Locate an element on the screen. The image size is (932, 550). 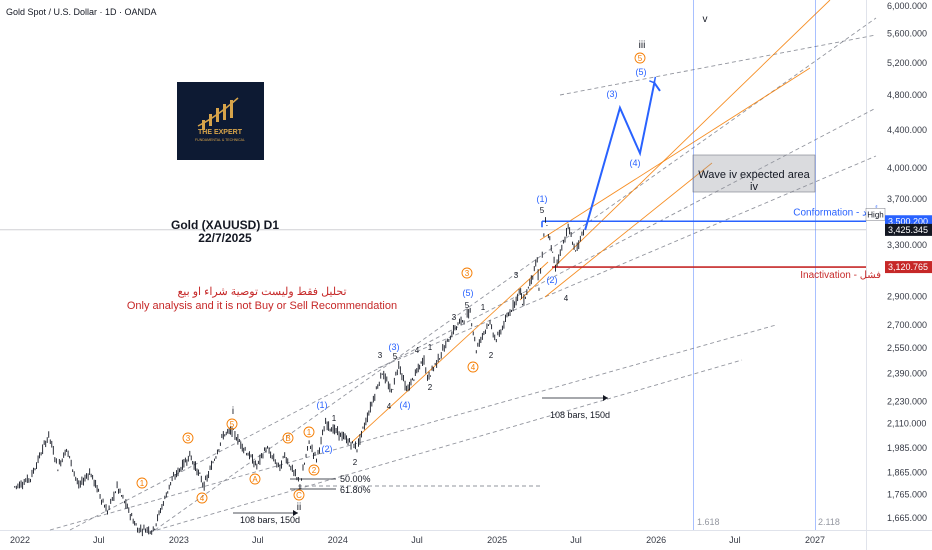
disclaimer-arabic: تحليل فقط وليست توصية شراء او بيع is located at coordinates (261, 292).